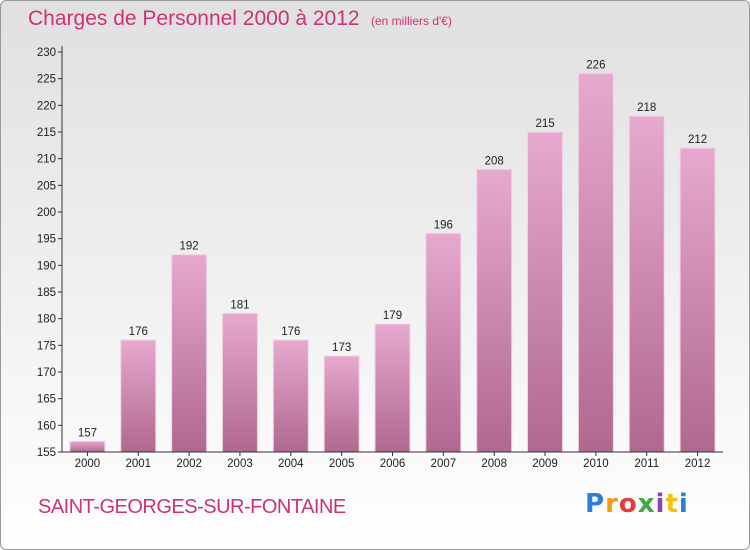 This screenshot has width=750, height=550. What do you see at coordinates (46, 400) in the screenshot?
I see `y-tick-label: 165` at bounding box center [46, 400].